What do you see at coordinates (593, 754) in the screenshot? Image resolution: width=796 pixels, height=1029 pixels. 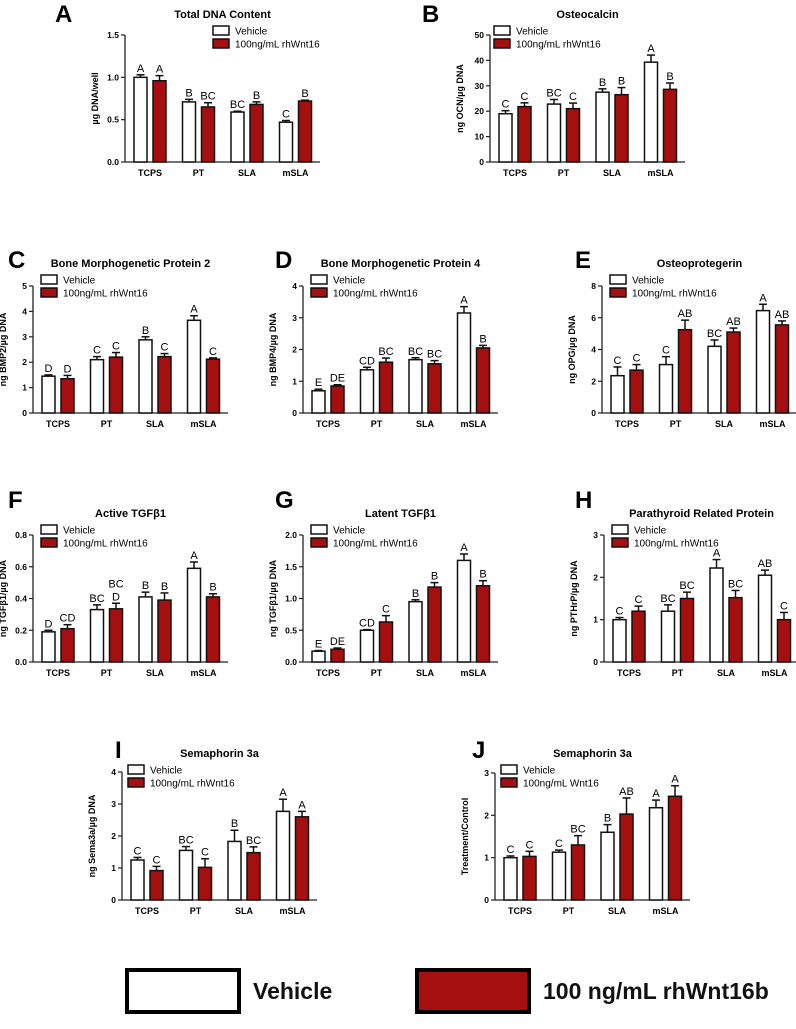 I see `chart-title: Semaphorin 3a` at bounding box center [593, 754].